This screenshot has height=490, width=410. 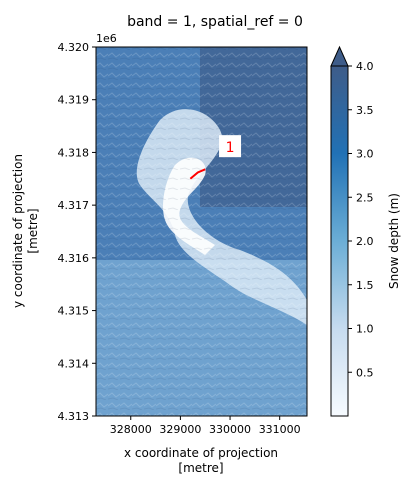 I want to click on x-axis-label: x coordinate of projection [metre], so click(x=201, y=460).